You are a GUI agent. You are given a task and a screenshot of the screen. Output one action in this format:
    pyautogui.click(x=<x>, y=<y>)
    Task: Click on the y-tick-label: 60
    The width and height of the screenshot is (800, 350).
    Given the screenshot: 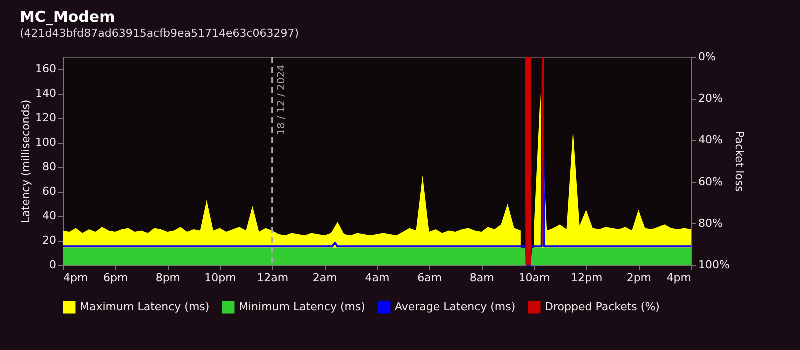 What is the action you would take?
    pyautogui.click(x=49, y=191)
    